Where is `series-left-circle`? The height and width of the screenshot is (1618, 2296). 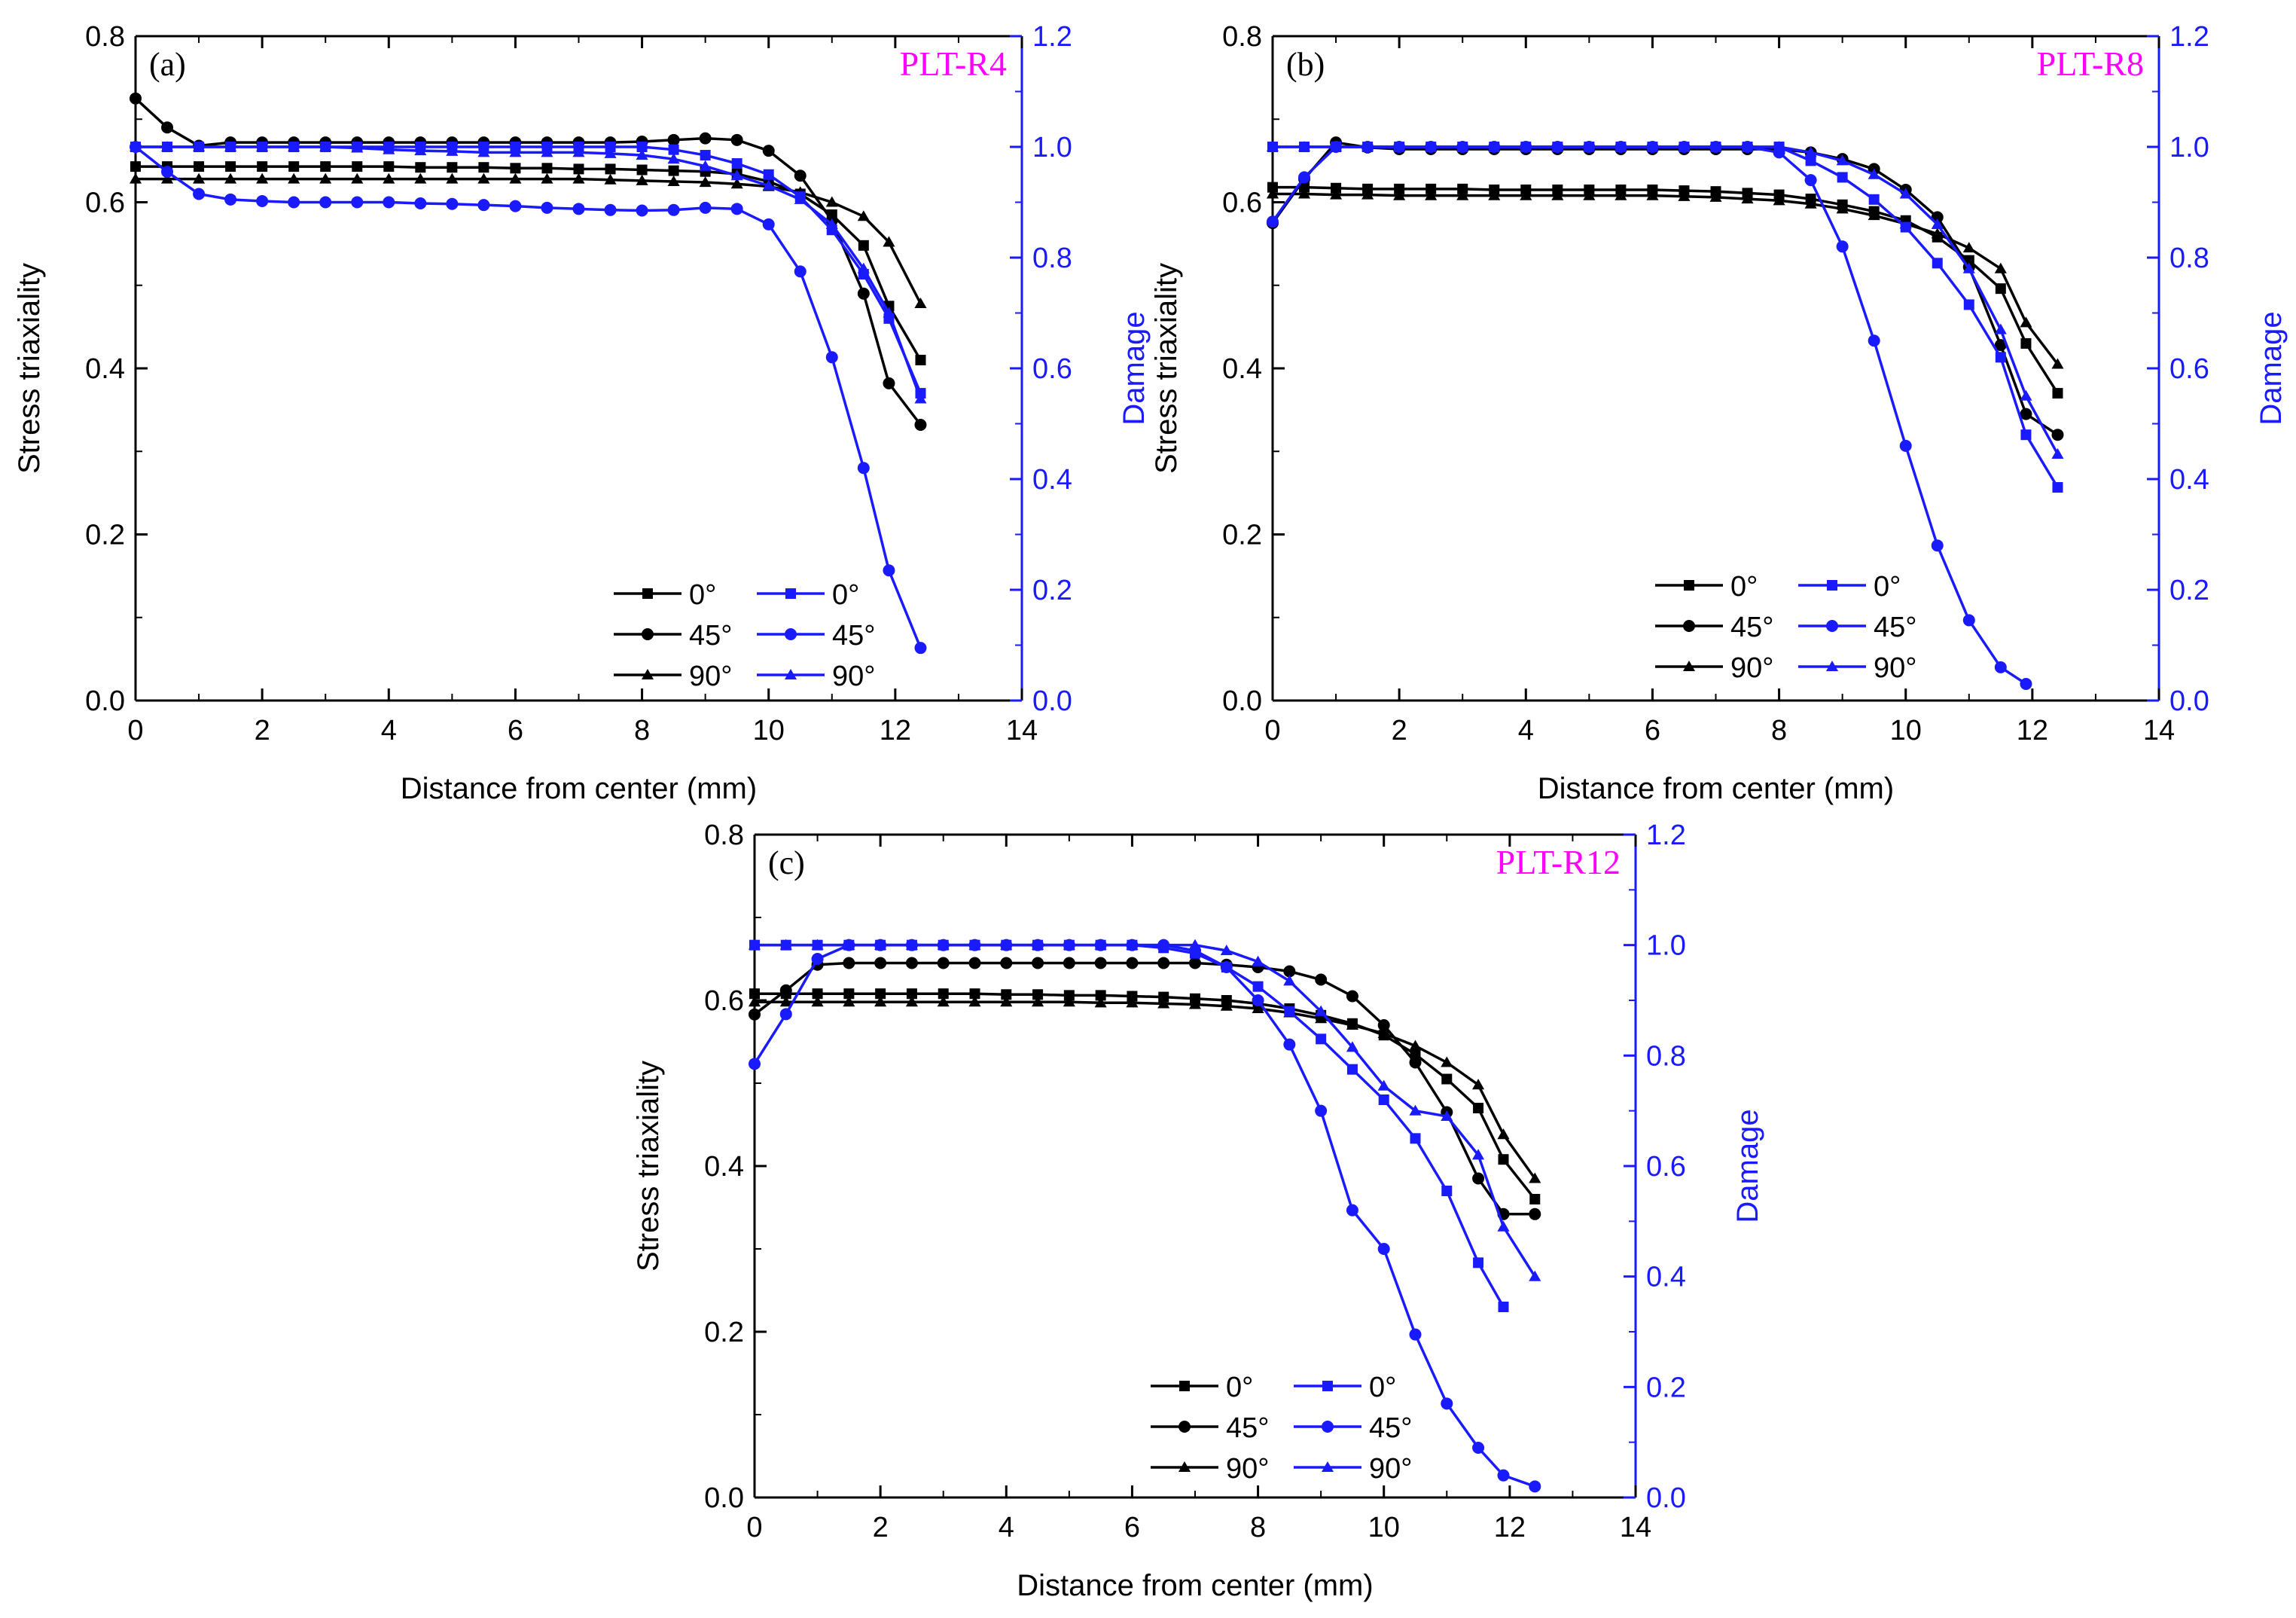 series-left-circle is located at coordinates (528, 261).